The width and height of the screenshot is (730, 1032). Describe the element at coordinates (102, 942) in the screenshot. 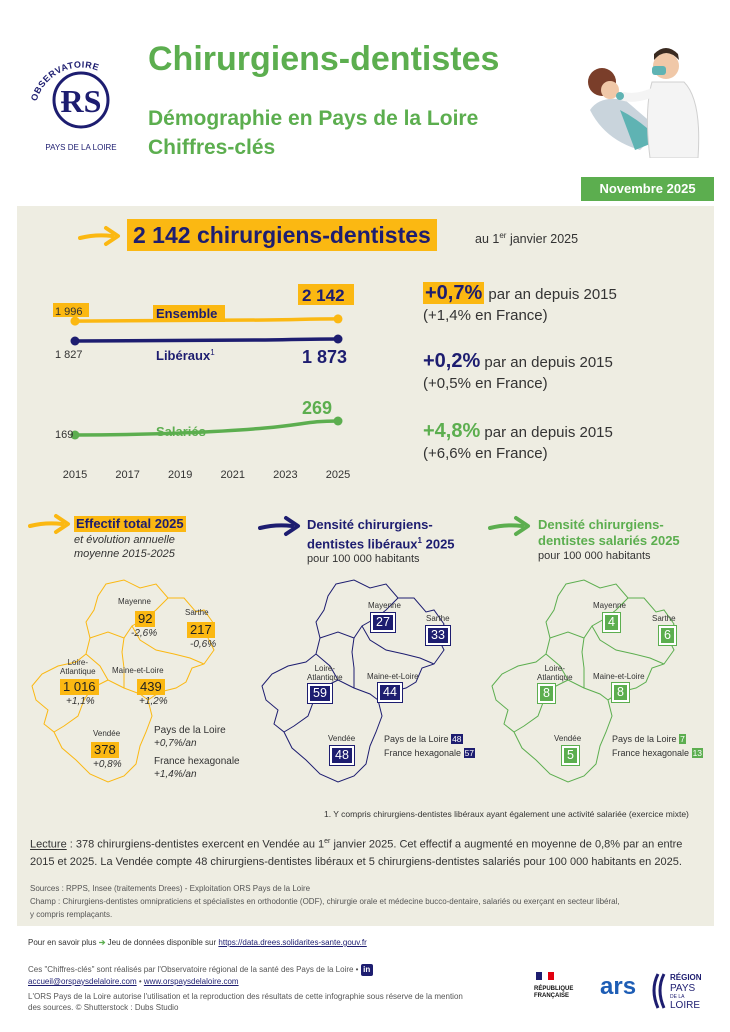

I see `arrow-right-icon: ➔` at that location.